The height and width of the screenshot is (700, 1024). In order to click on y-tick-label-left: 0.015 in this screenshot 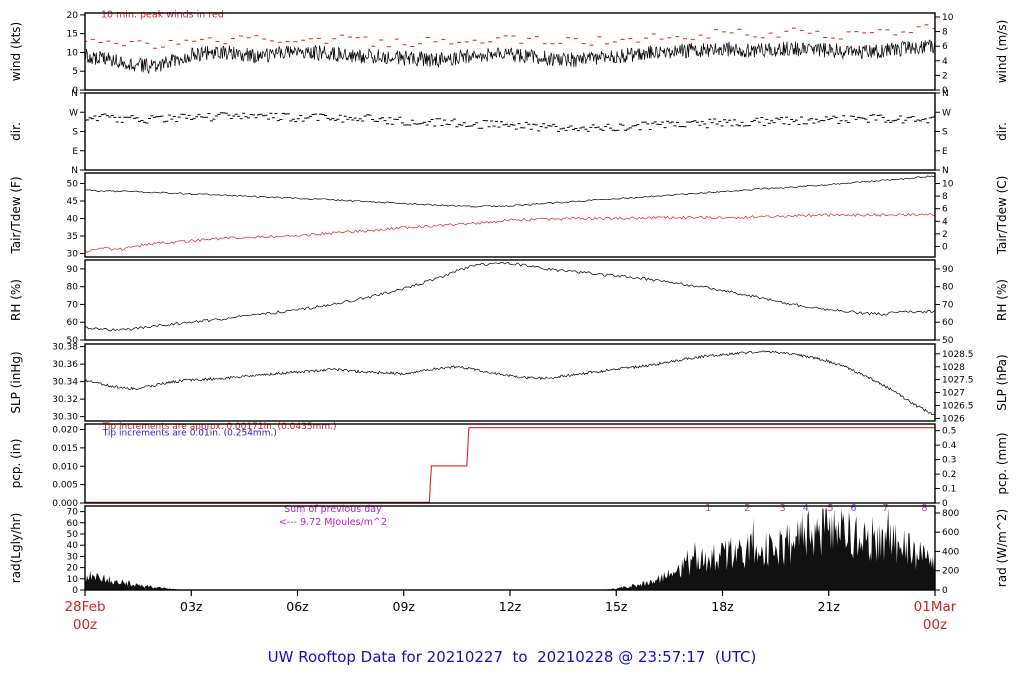, I will do `click(65, 449)`.